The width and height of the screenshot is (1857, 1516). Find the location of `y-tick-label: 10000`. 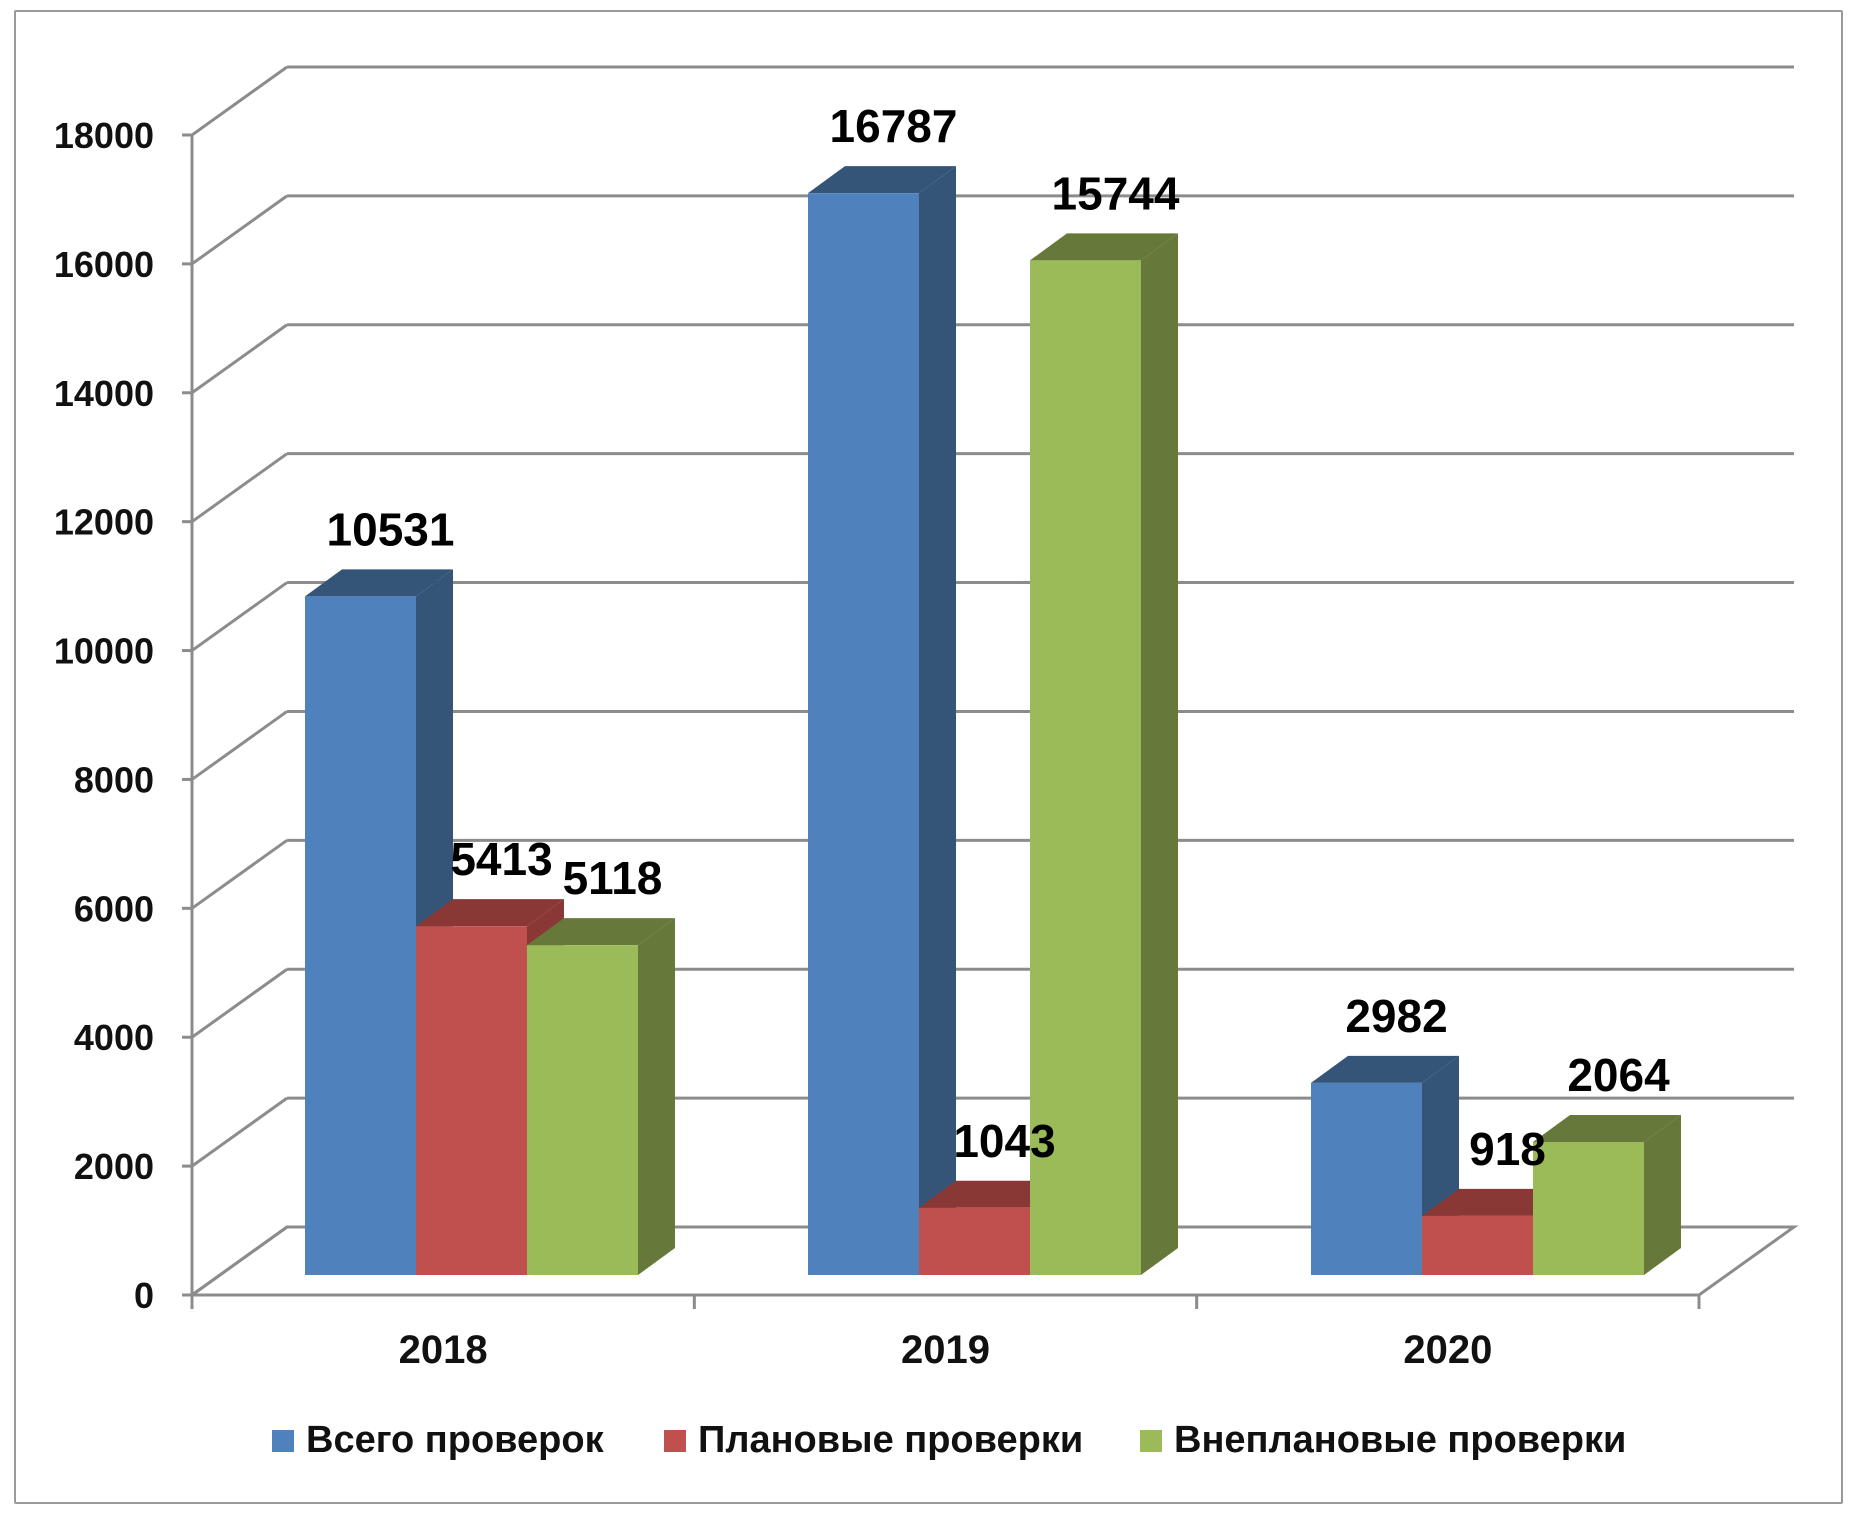

y-tick-label: 10000 is located at coordinates (104, 651).